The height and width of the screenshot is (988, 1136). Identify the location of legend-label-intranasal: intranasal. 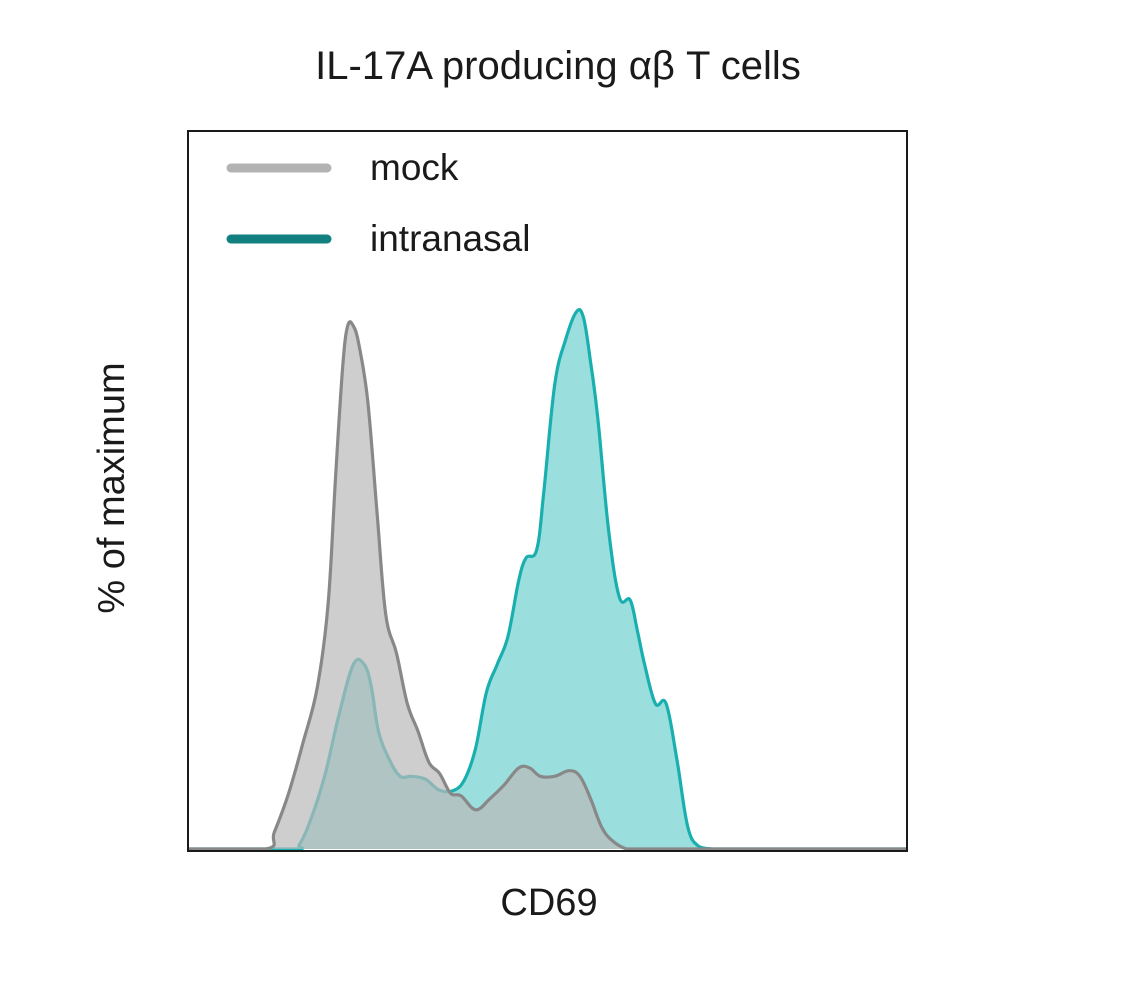
(450, 238).